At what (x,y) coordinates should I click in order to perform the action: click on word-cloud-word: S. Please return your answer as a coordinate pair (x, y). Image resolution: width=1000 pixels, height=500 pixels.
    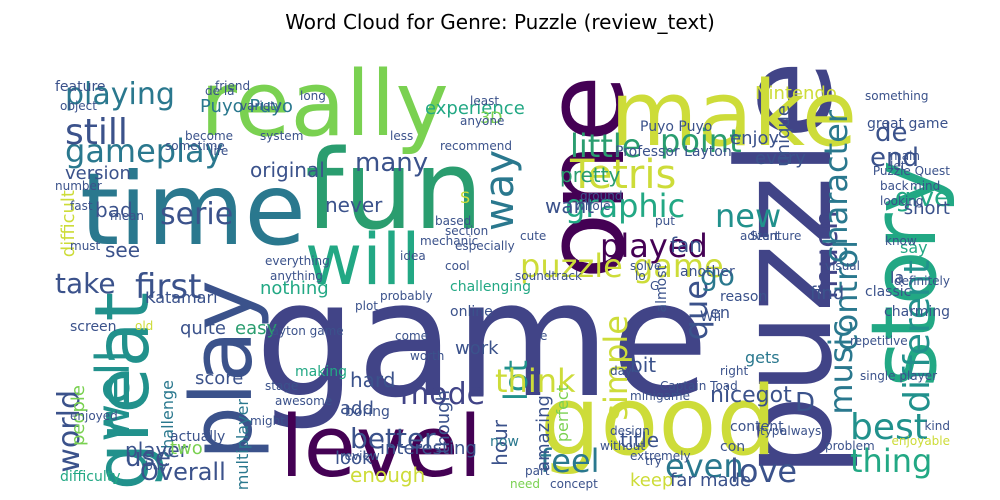
    Looking at the image, I should click on (465, 197).